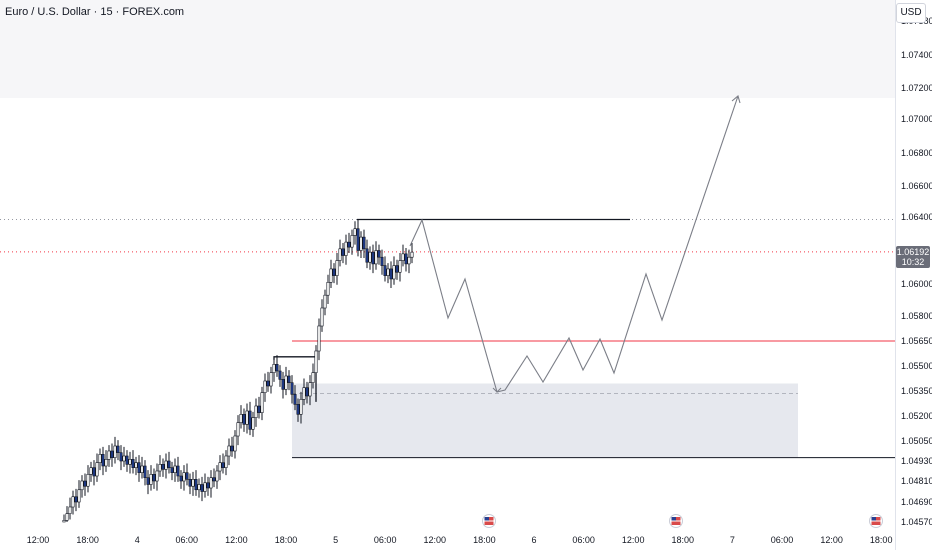 The image size is (932, 550). I want to click on x-tick-label: 5, so click(335, 540).